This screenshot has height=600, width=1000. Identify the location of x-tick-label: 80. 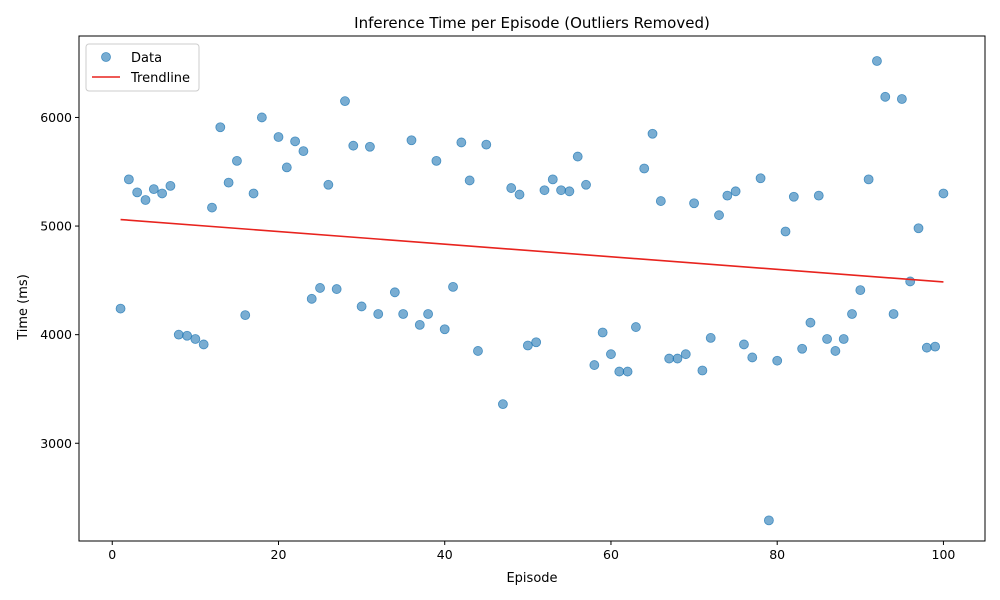
(777, 554).